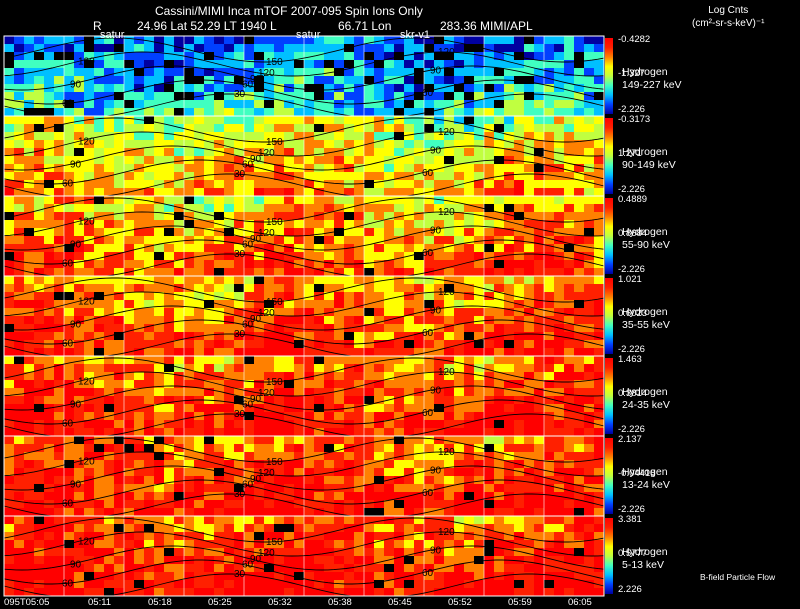  I want to click on panel-species-label: Hydrogen 35-55 keV, so click(646, 319).